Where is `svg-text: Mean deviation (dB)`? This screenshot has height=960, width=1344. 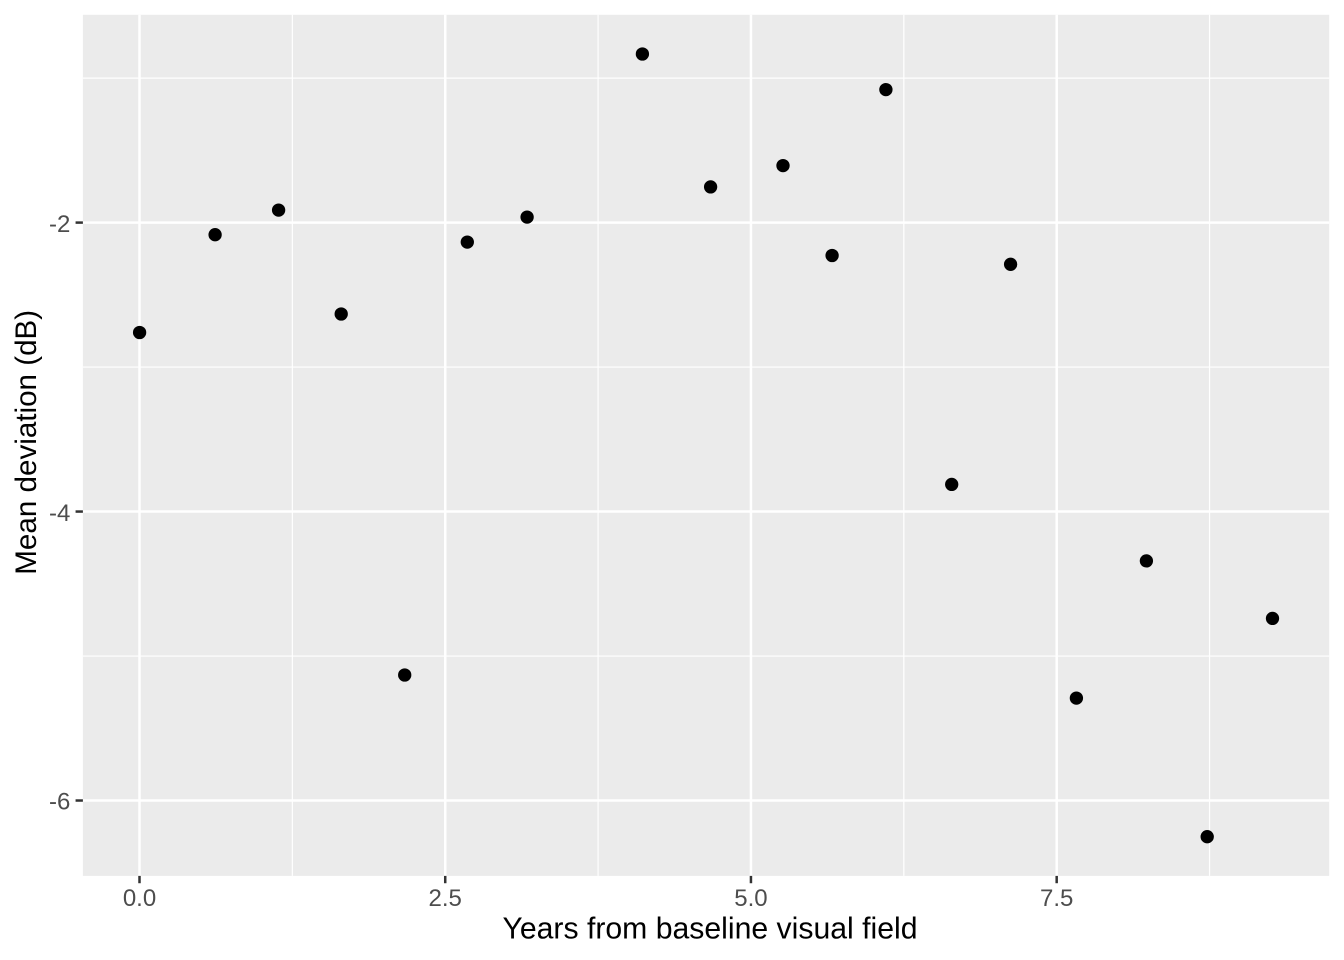
svg-text: Mean deviation (dB) is located at coordinates (26, 442).